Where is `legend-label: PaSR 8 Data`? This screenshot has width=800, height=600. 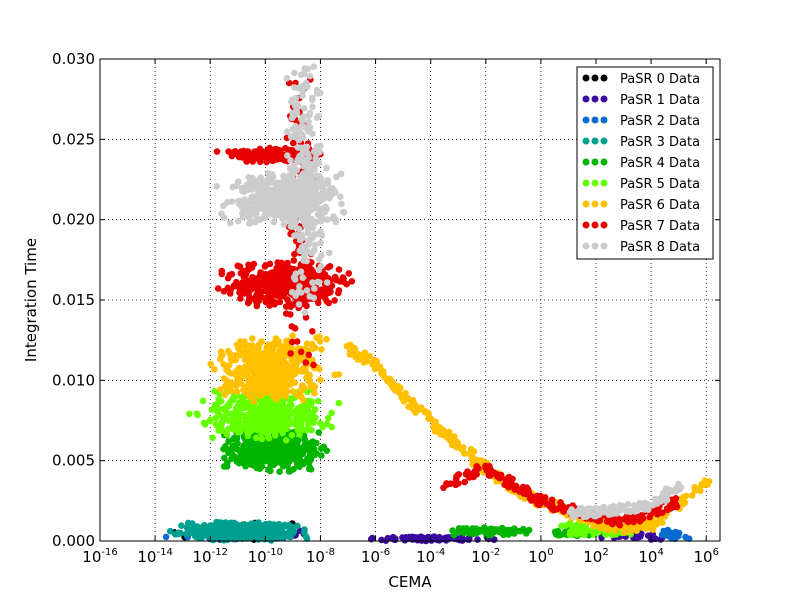 legend-label: PaSR 8 Data is located at coordinates (660, 247).